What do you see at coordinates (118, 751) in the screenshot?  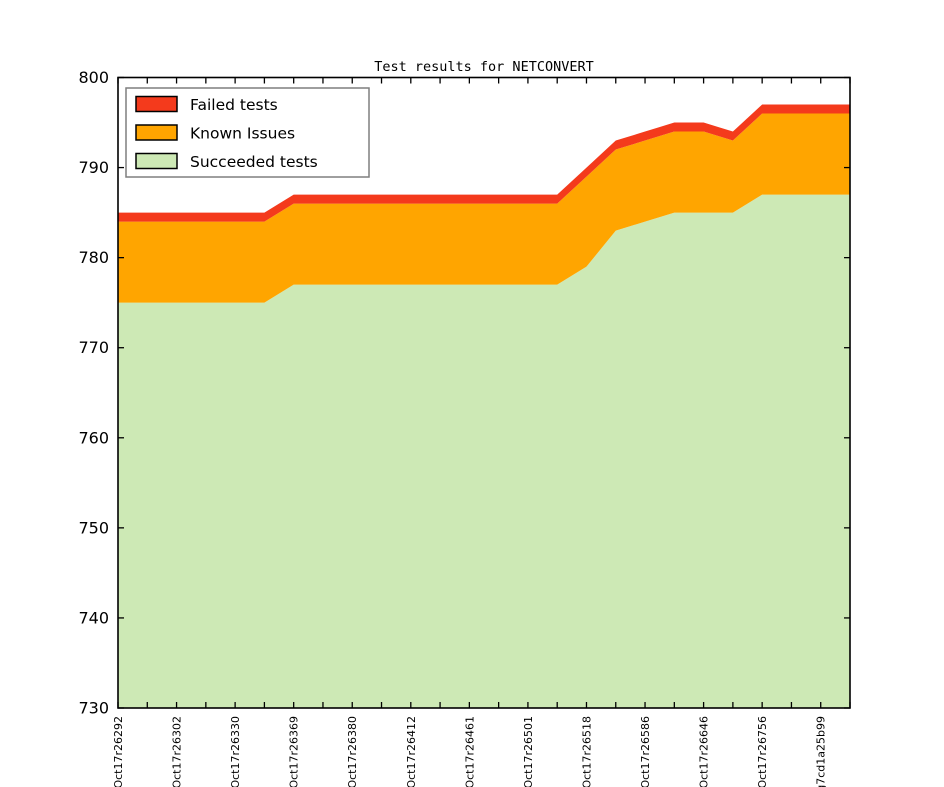 I see `x-tick-label: 1Oct17r26292` at bounding box center [118, 751].